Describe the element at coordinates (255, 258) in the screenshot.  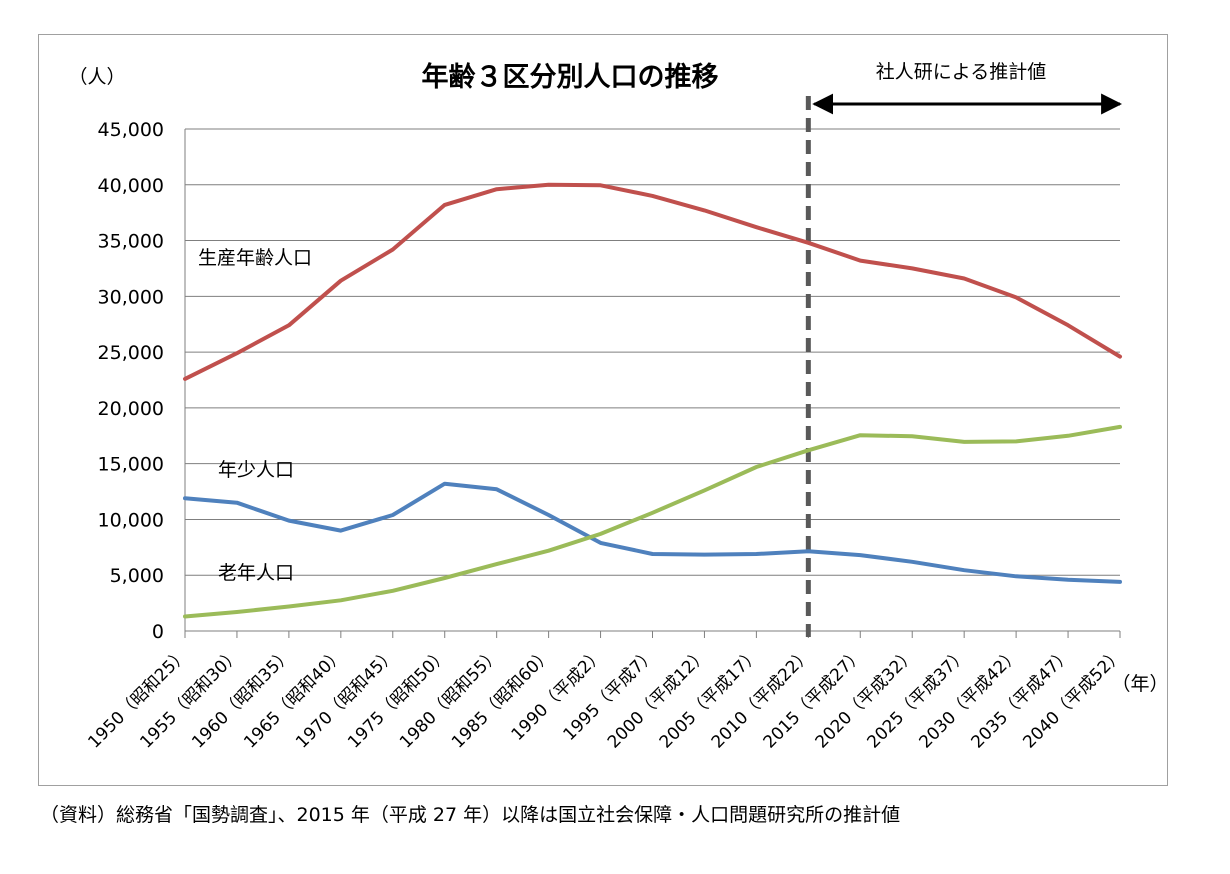
I see `series-label-working-age: 生産年齢人口` at that location.